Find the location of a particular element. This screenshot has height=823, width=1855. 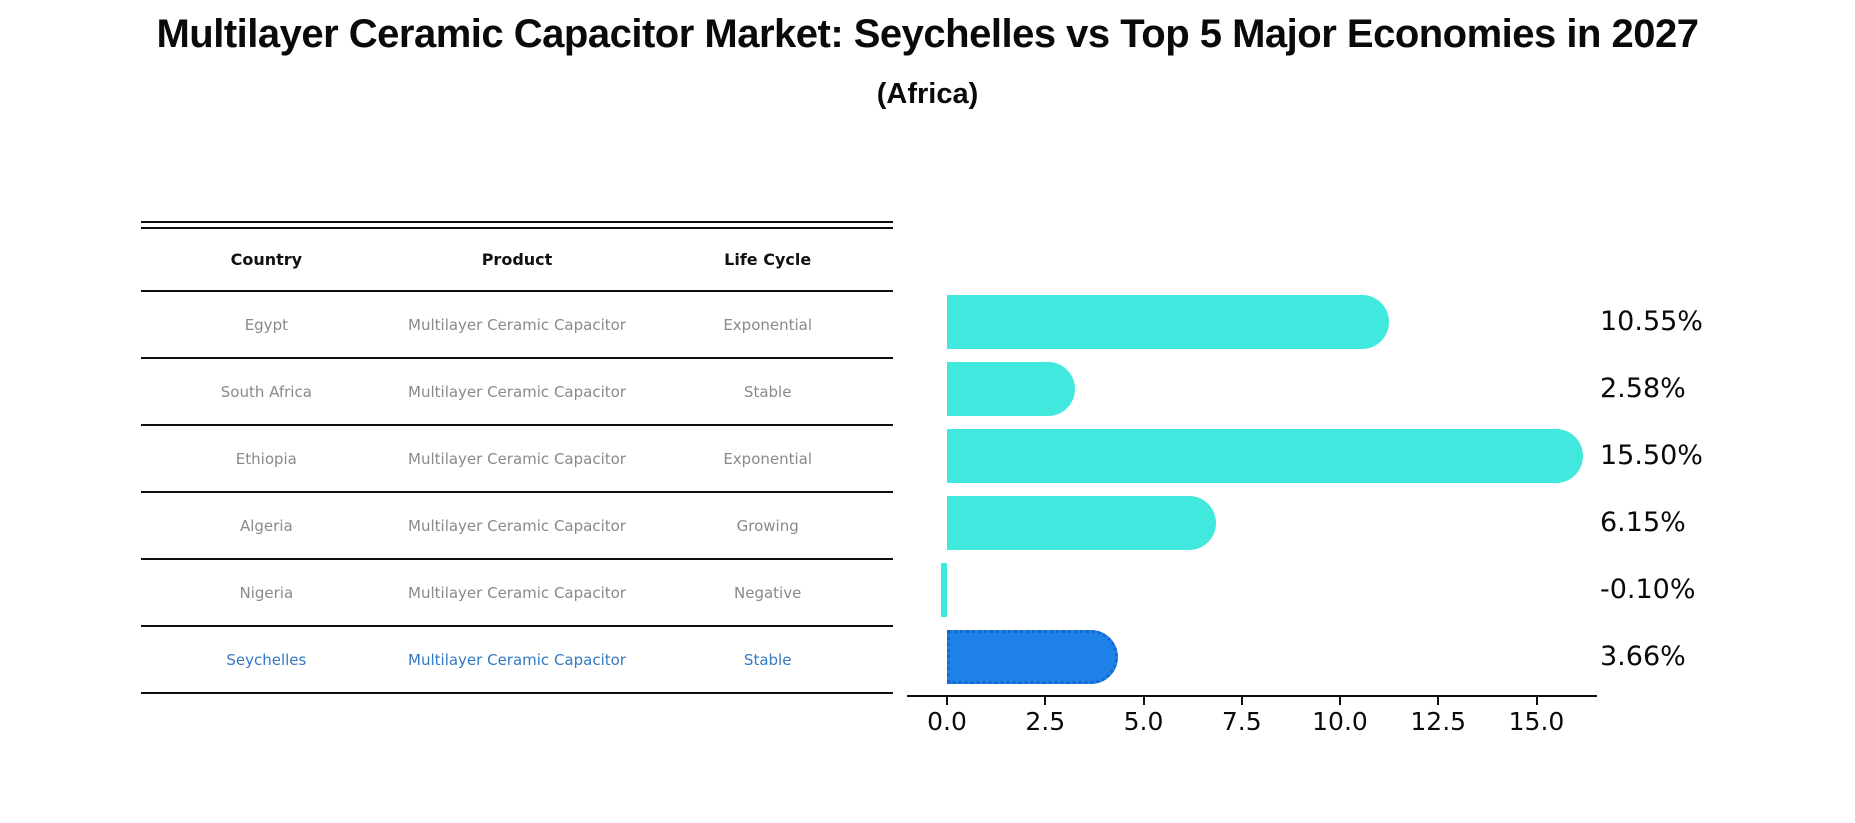

table-cell-country: Nigeria is located at coordinates (266, 592).